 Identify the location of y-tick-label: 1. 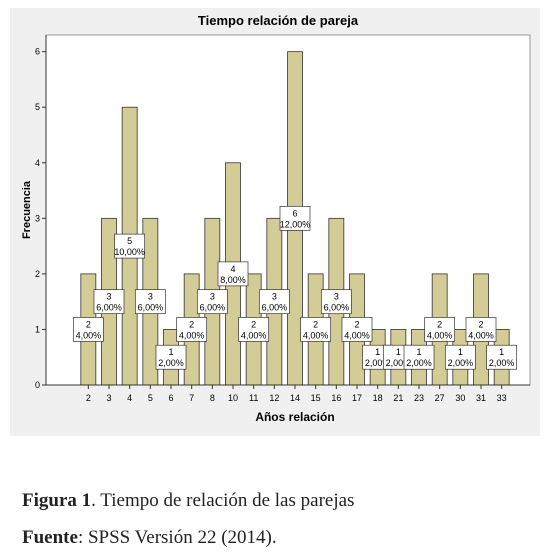
(37, 329).